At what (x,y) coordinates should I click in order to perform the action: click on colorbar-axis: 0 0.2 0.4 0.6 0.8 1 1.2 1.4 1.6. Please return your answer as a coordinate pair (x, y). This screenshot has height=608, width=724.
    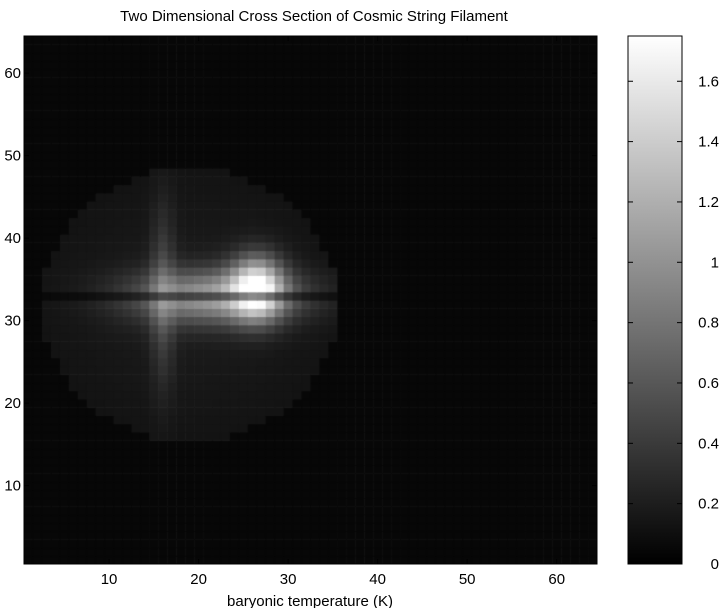
    Looking at the image, I should click on (673, 323).